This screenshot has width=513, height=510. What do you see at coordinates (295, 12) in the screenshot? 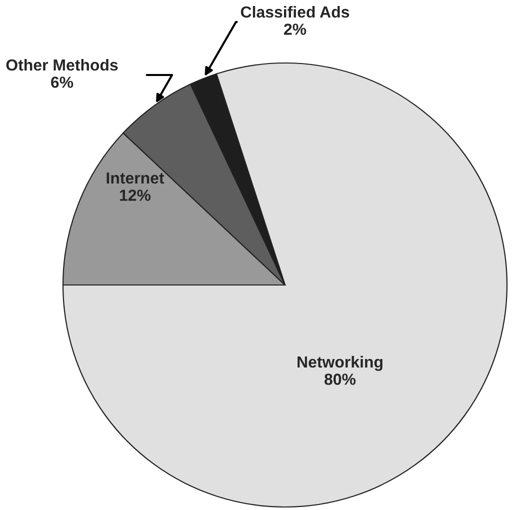
I see `slice-label: Classified Ads` at bounding box center [295, 12].